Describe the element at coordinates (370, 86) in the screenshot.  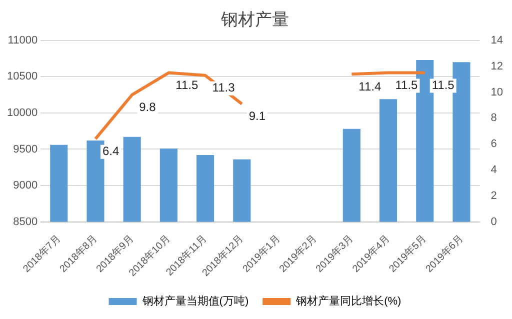
I see `data-label: 11.4` at that location.